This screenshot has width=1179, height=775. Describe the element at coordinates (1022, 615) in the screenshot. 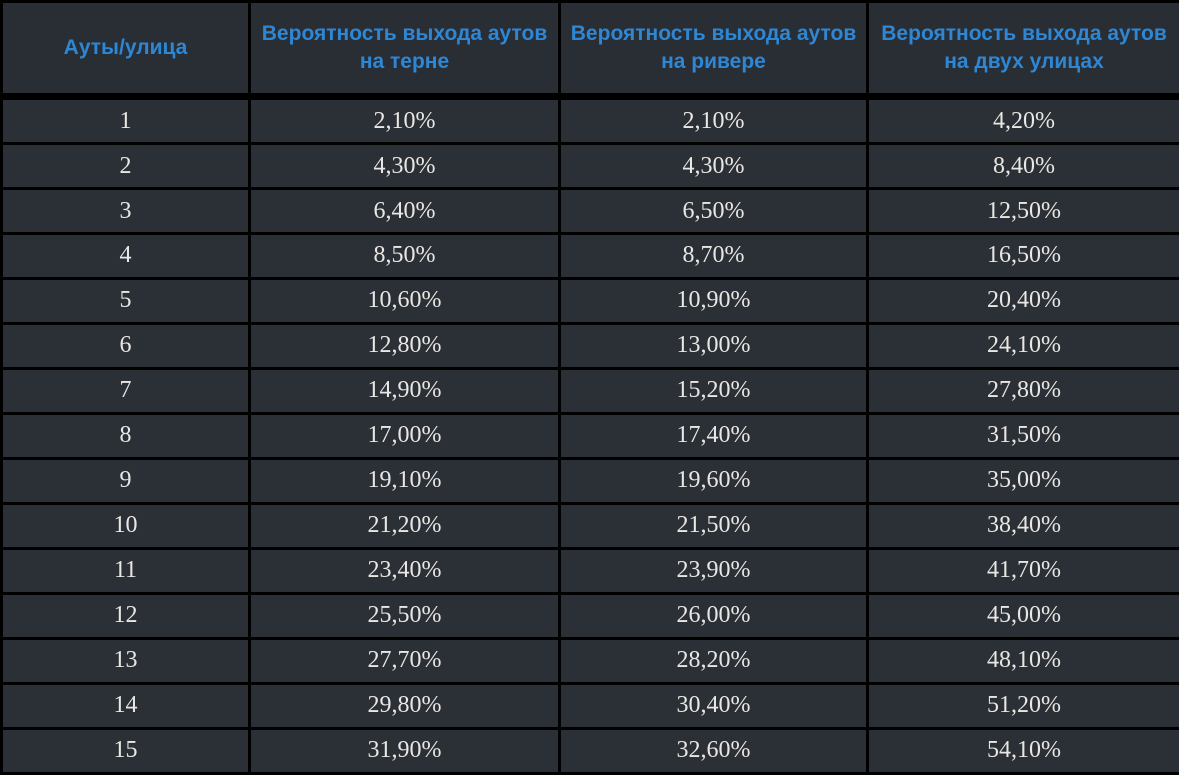

I see `two-streets-probability-cell: 45,00%` at that location.